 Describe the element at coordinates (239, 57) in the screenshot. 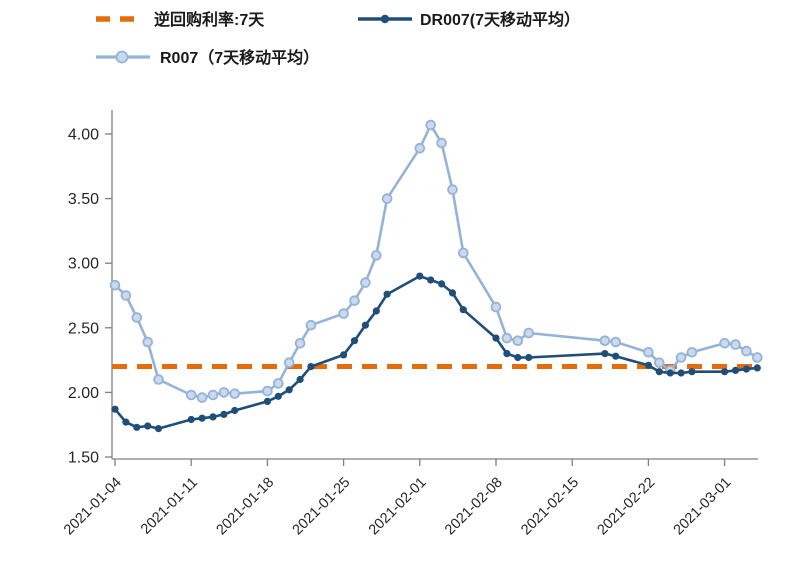

I see `legend-r007-label: R007（7天移动平均）` at that location.